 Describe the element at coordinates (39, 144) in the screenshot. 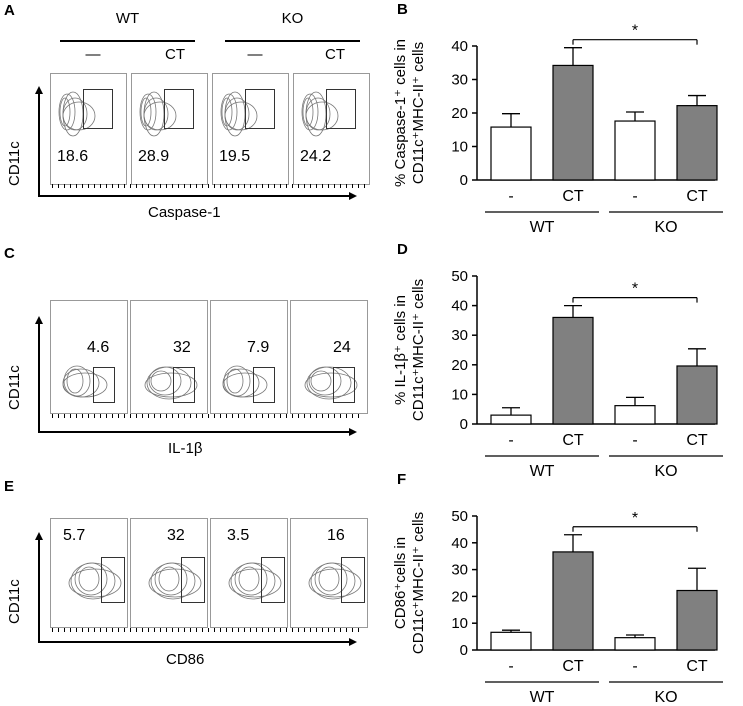

I see `y-axis-arrow` at that location.